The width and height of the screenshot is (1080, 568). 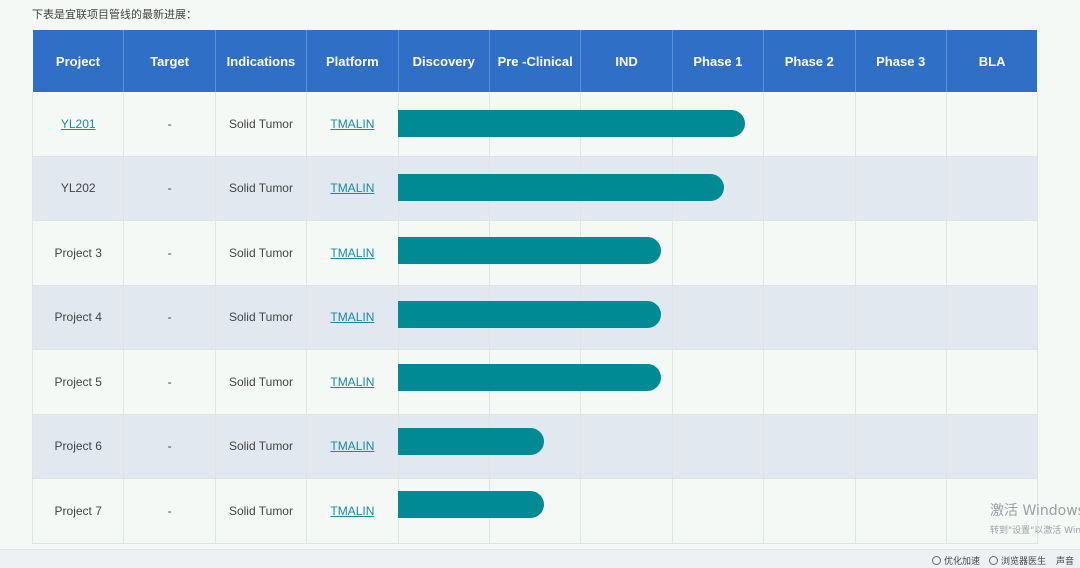 What do you see at coordinates (901, 61) in the screenshot?
I see `header-phase-3: Phase 3` at bounding box center [901, 61].